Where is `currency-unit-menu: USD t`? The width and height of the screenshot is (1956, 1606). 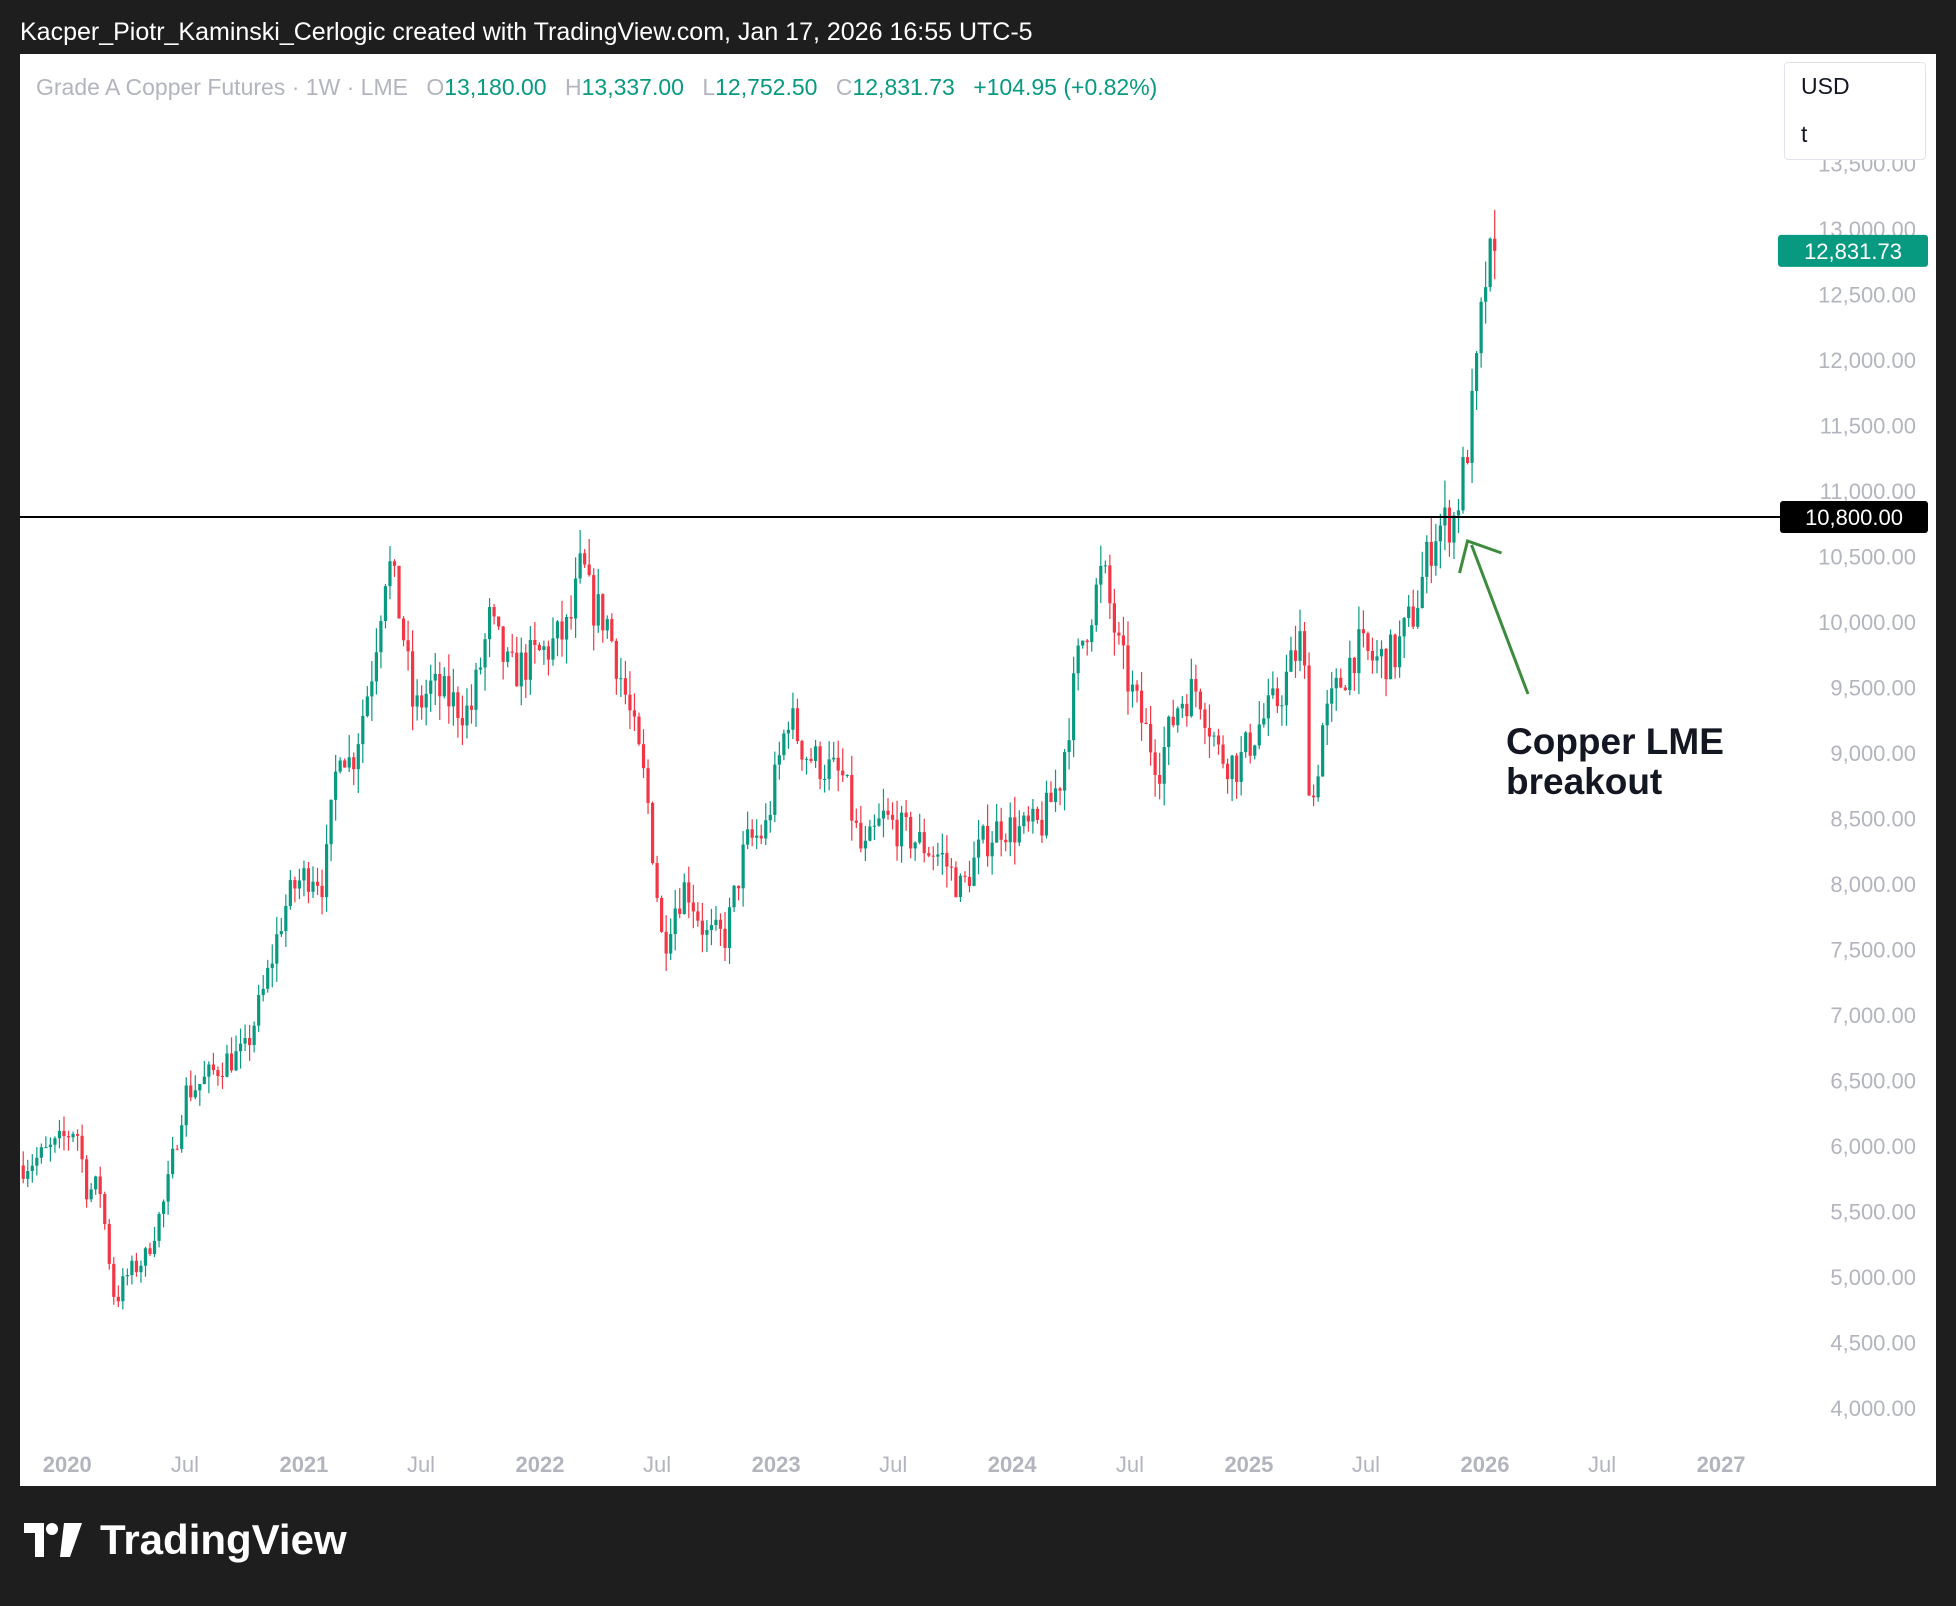
currency-unit-menu: USD t is located at coordinates (1855, 111).